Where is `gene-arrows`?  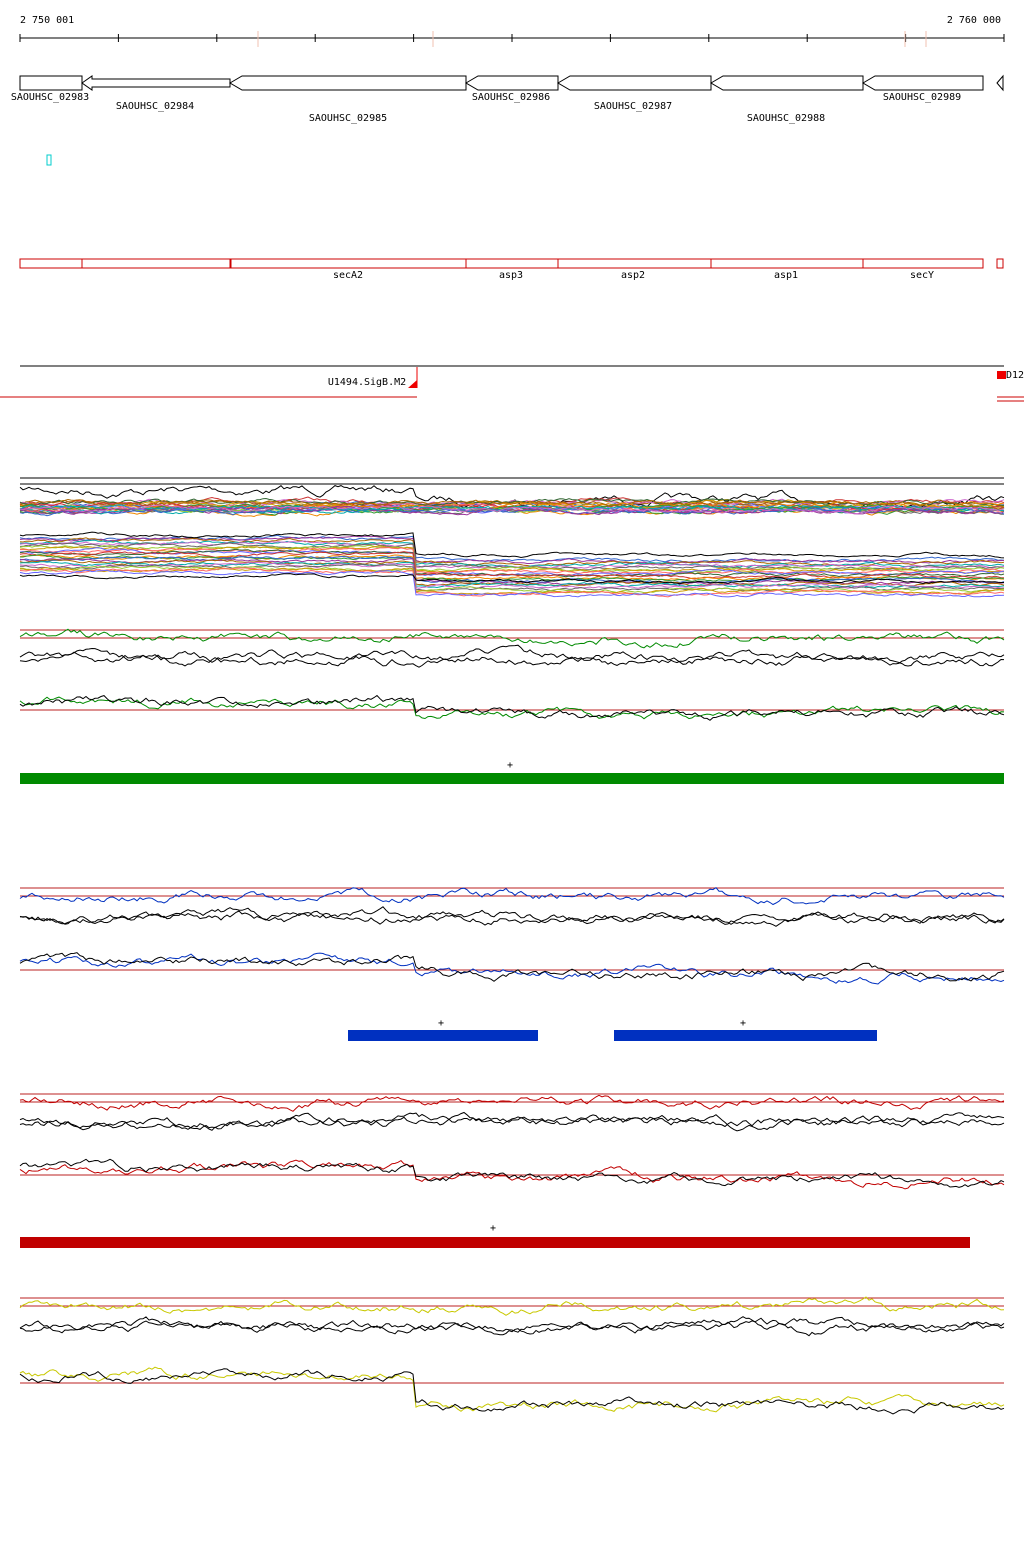 gene-arrows is located at coordinates (511, 83).